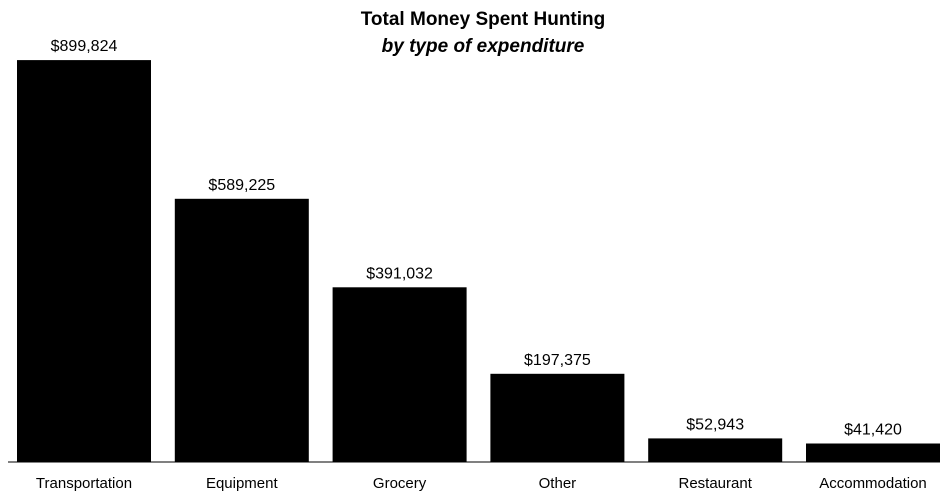 Image resolution: width=940 pixels, height=494 pixels. Describe the element at coordinates (558, 483) in the screenshot. I see `x-tick-label-other: Other` at that location.